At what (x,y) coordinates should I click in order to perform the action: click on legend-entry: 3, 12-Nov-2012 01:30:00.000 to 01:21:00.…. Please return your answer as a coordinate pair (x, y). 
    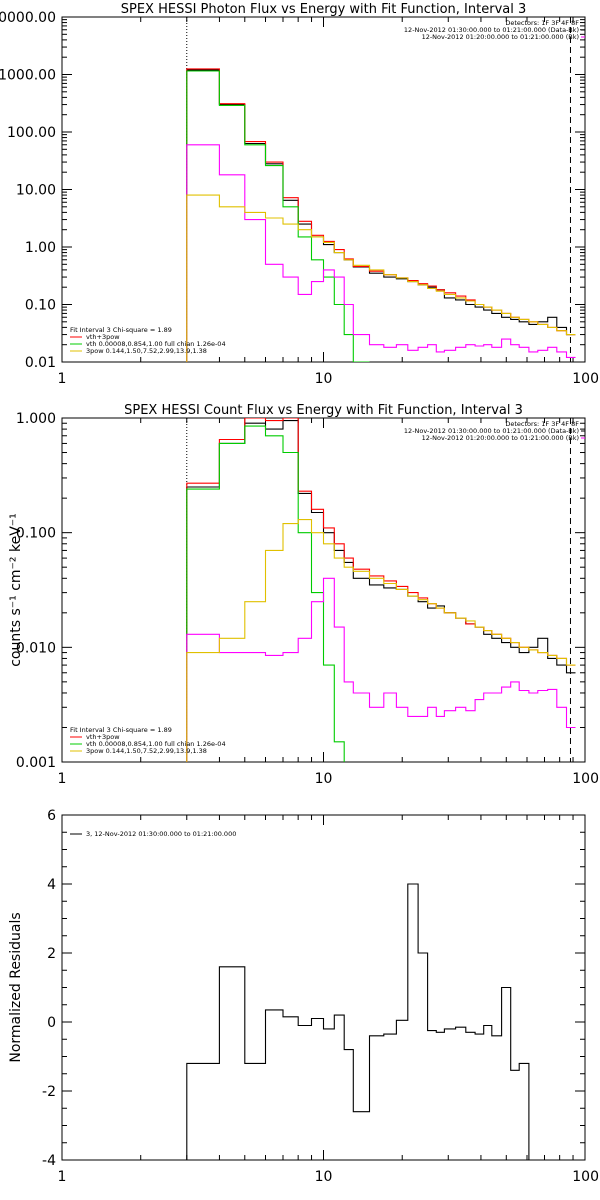
    Looking at the image, I should click on (161, 834).